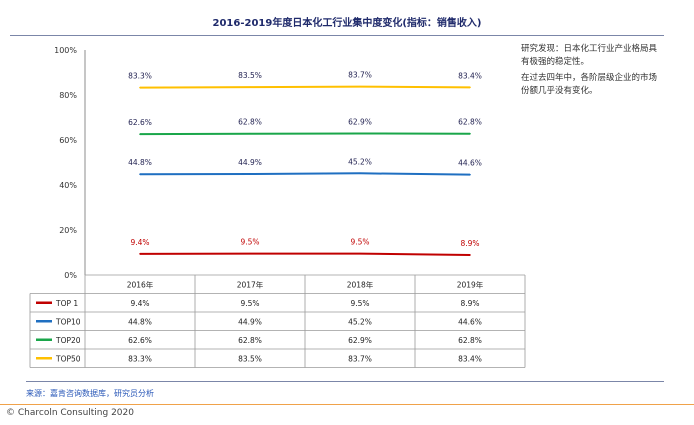 The width and height of the screenshot is (694, 425). I want to click on footer-divider, so click(345, 381).